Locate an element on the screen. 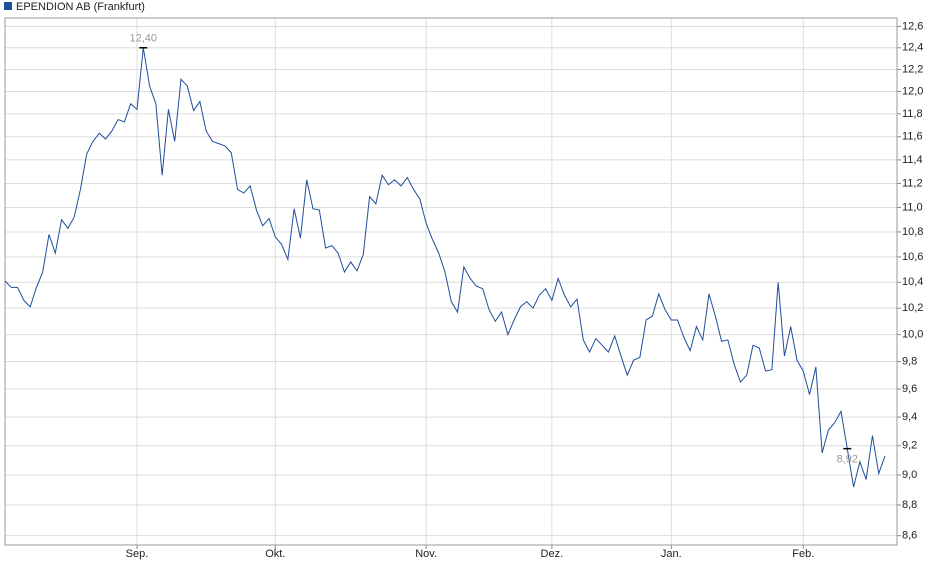 This screenshot has height=579, width=940. x-tick-label: Feb. is located at coordinates (803, 554).